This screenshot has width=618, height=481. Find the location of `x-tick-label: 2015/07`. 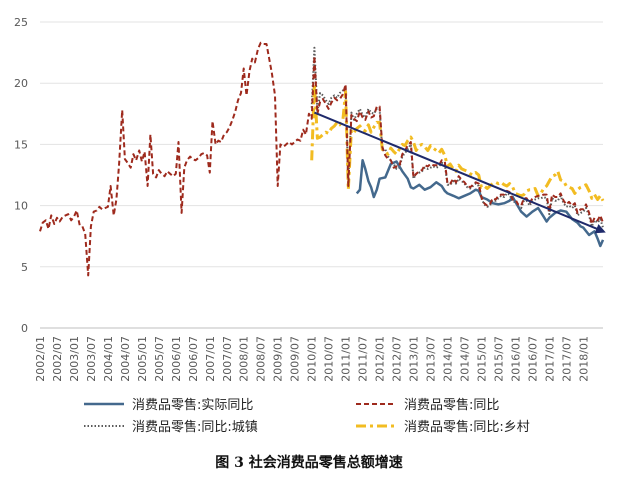

x-tick-label: 2015/07 is located at coordinates (498, 359).